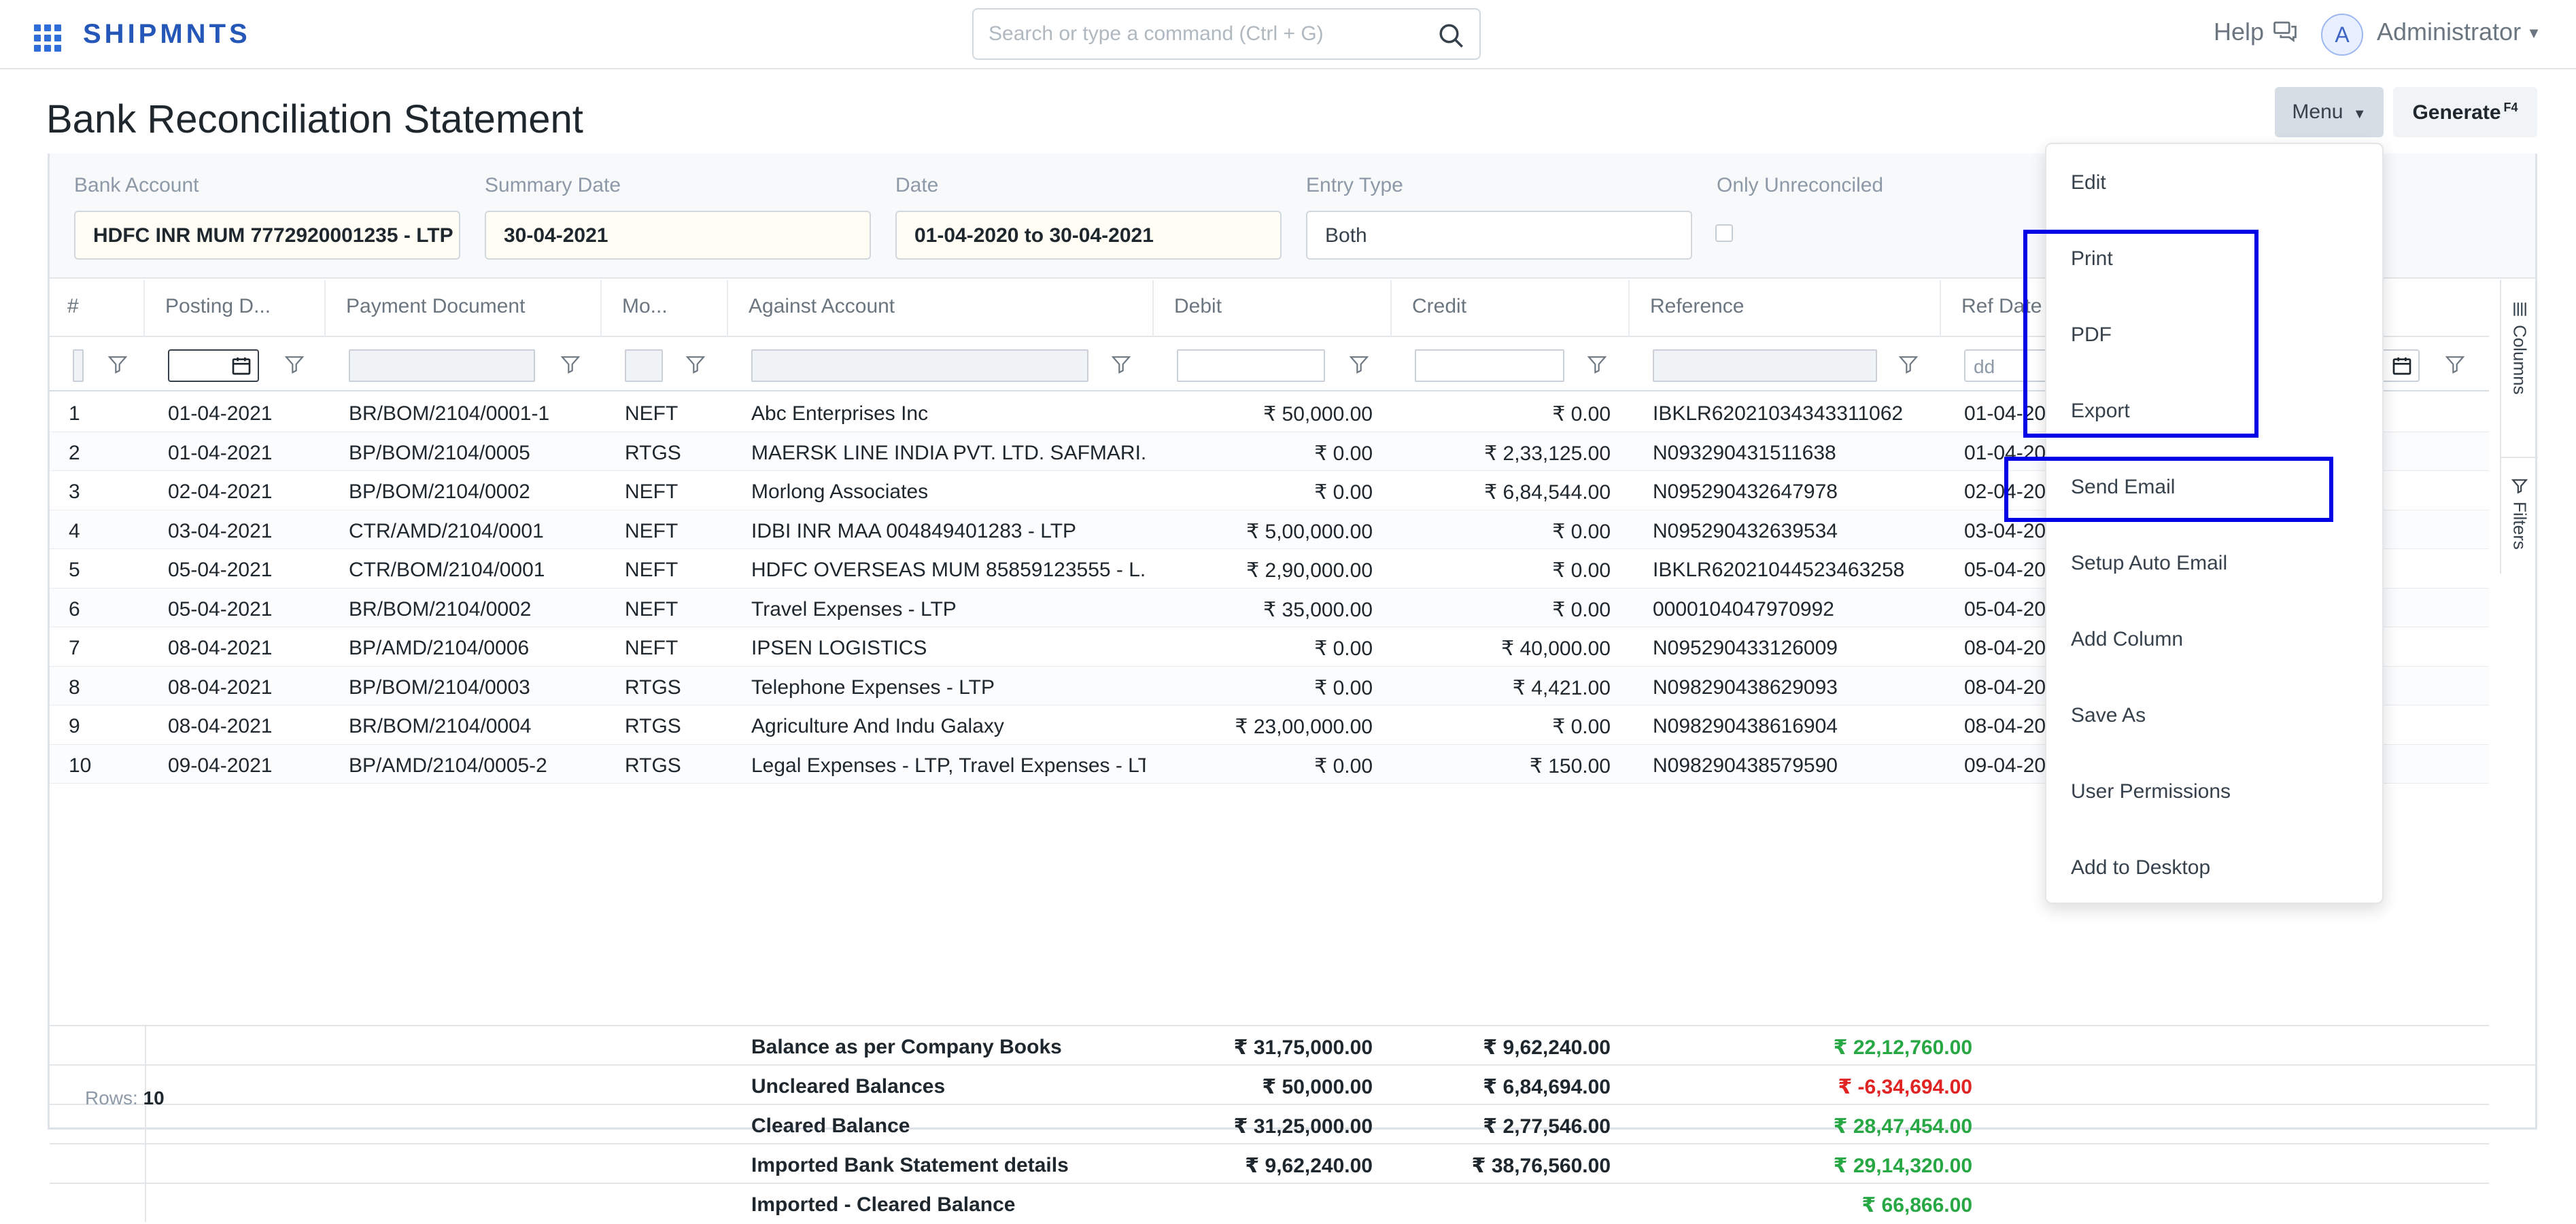  What do you see at coordinates (2459, 32) in the screenshot?
I see `user-menu: Administrator ▼` at bounding box center [2459, 32].